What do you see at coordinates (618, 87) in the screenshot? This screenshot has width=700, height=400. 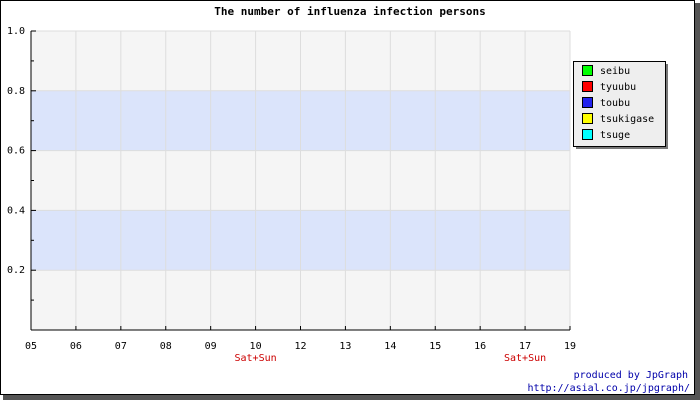 I see `legend-label: tyuubu` at bounding box center [618, 87].